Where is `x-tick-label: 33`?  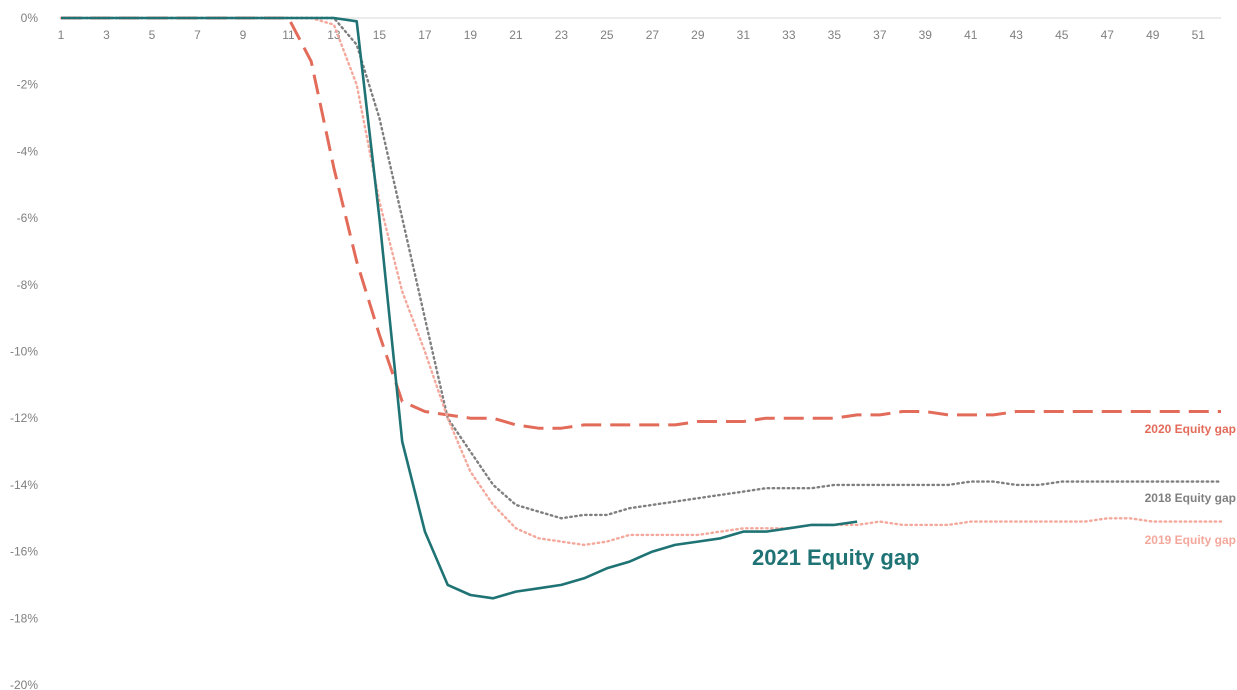
x-tick-label: 33 is located at coordinates (789, 35).